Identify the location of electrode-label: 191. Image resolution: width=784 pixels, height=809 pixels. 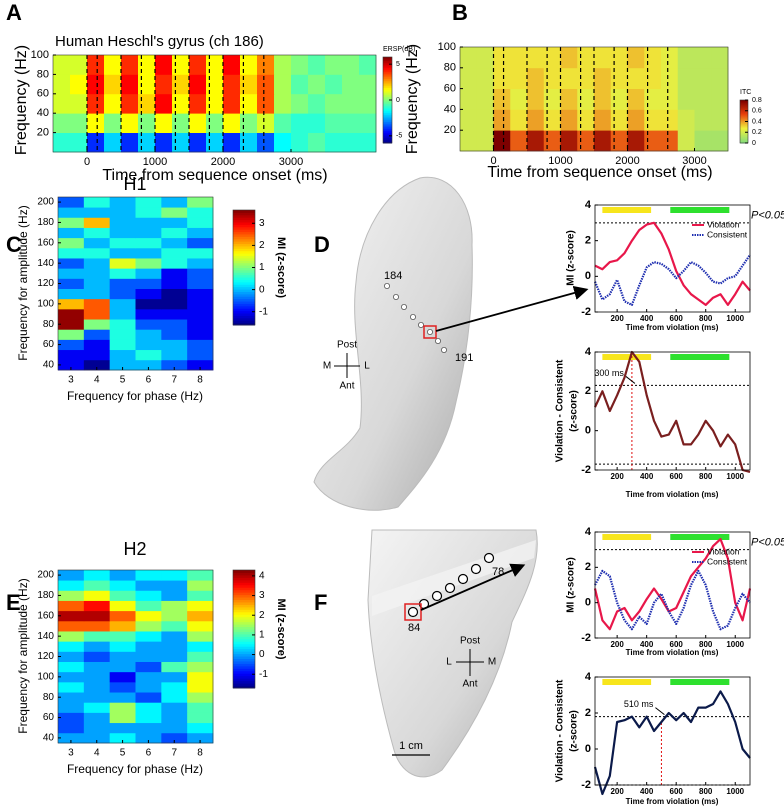
(464, 358).